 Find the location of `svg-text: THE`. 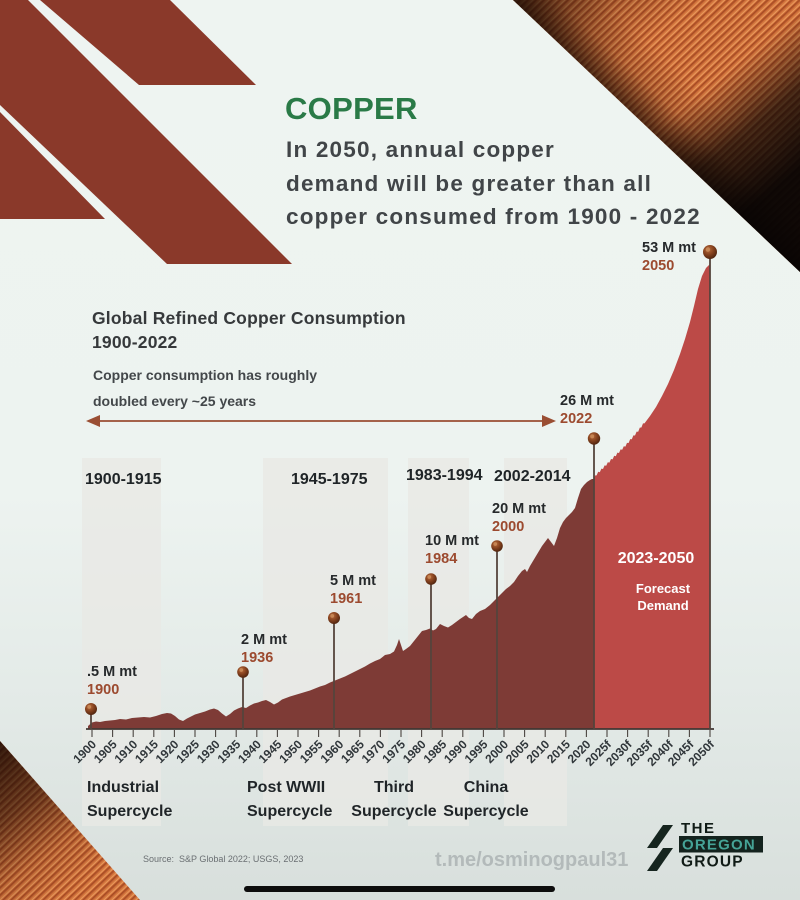

svg-text: THE is located at coordinates (698, 828).